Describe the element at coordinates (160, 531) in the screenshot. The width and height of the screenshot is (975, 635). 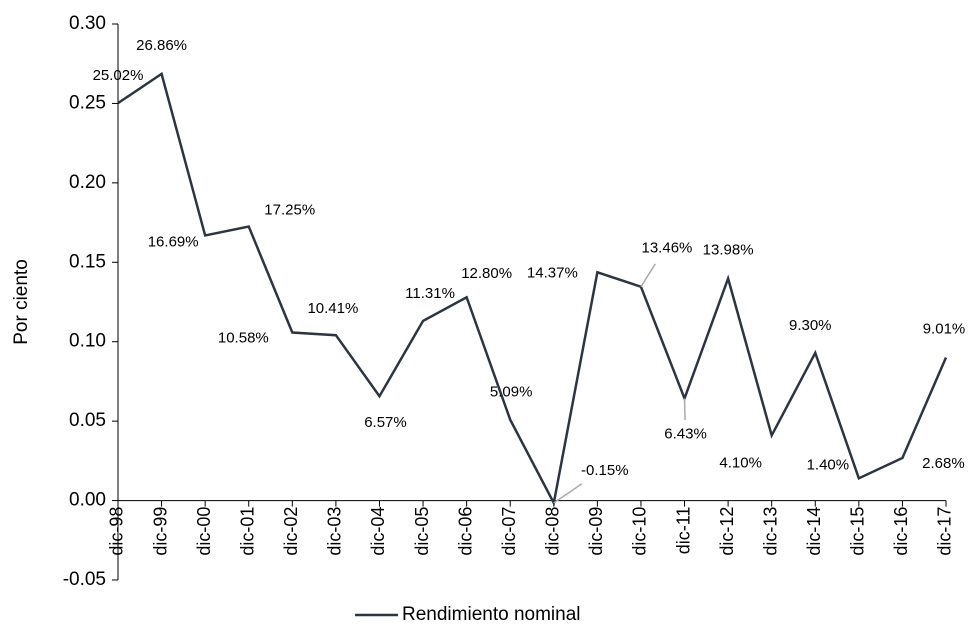
I see `x-tick-label: dic-99` at that location.